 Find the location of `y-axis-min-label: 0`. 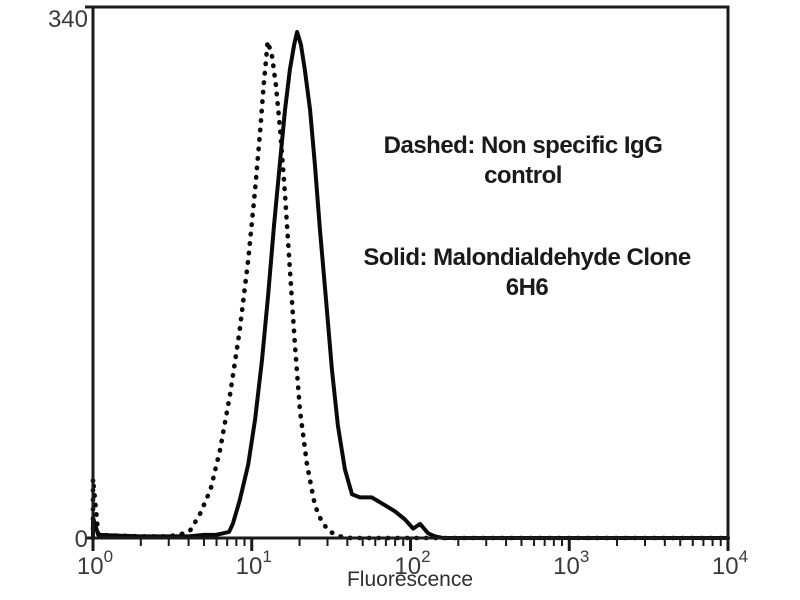

y-axis-min-label: 0 is located at coordinates (81, 539).